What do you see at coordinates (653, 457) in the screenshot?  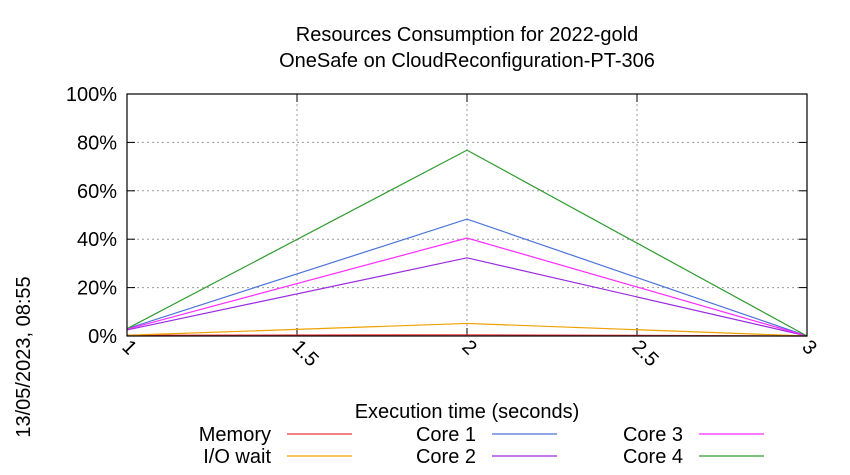 I see `legend-label-core-4: Core 4` at bounding box center [653, 457].